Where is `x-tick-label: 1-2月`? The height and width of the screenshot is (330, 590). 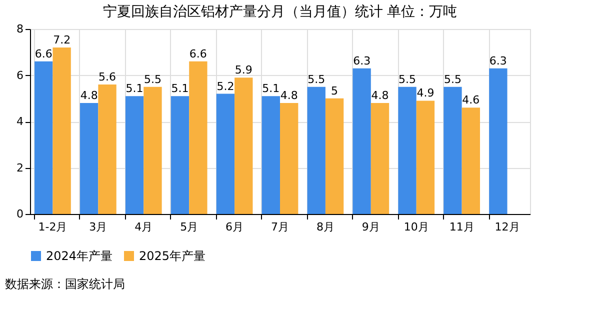
x-tick-label: 1-2月 is located at coordinates (53, 227).